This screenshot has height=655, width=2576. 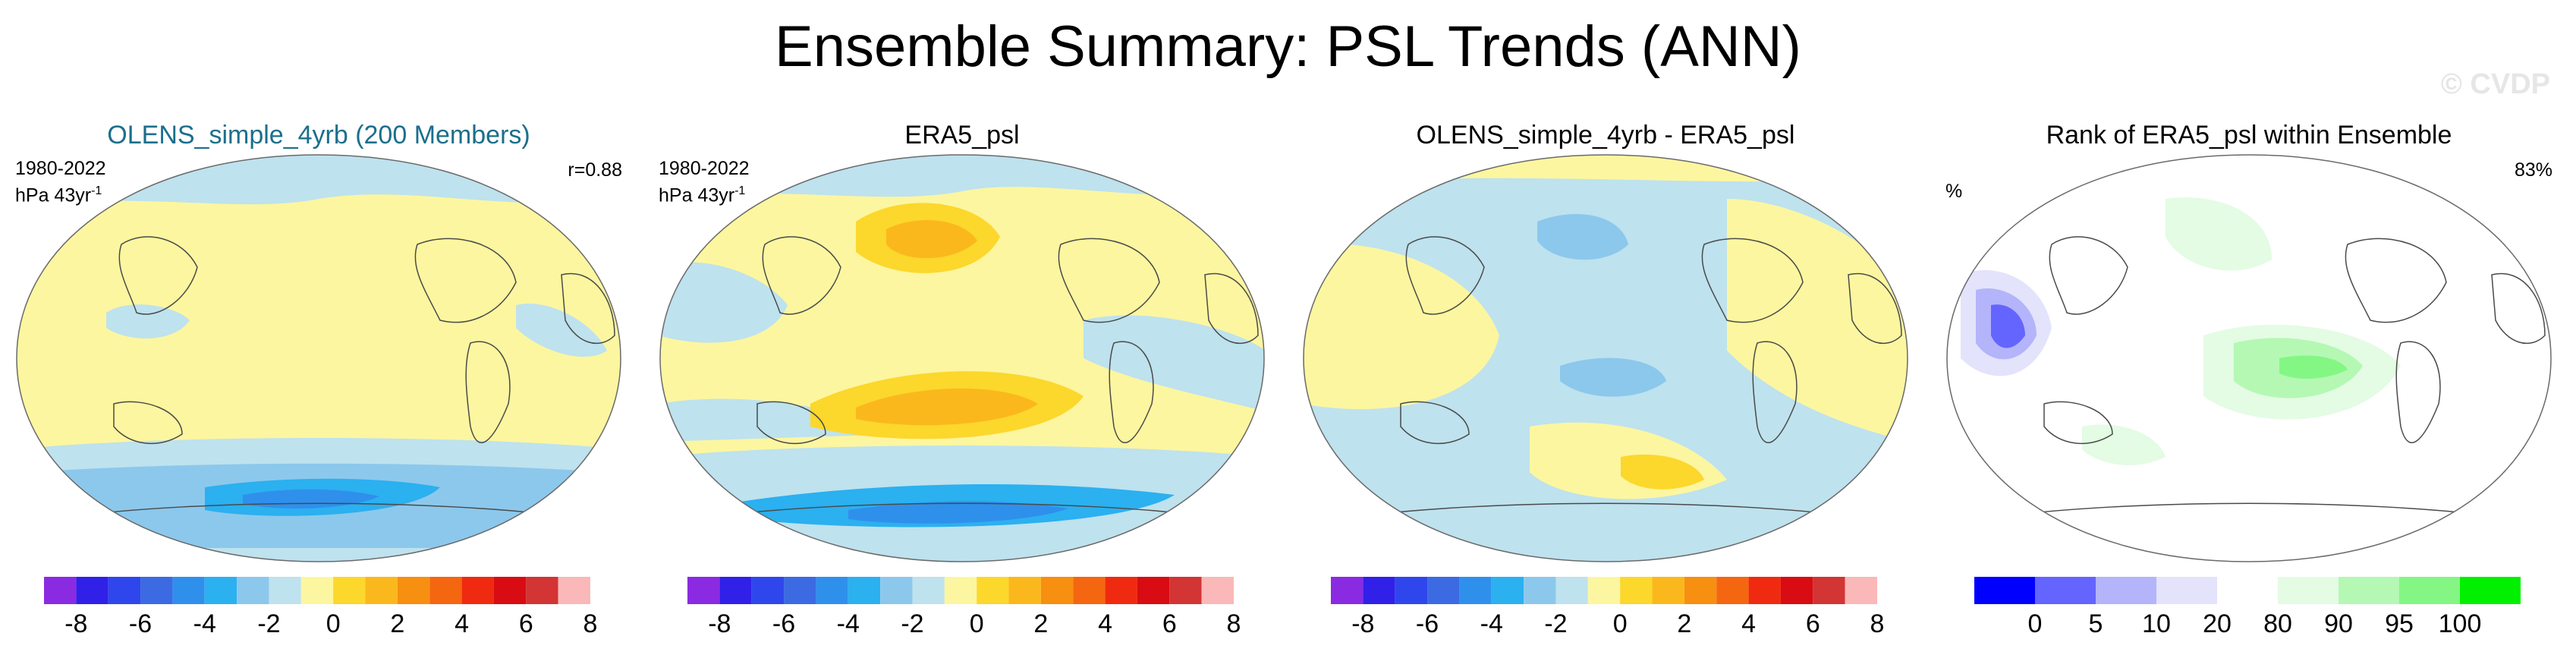 What do you see at coordinates (60, 182) in the screenshot?
I see `period-units-label: 1980-2022 hPa 43yr-1` at bounding box center [60, 182].